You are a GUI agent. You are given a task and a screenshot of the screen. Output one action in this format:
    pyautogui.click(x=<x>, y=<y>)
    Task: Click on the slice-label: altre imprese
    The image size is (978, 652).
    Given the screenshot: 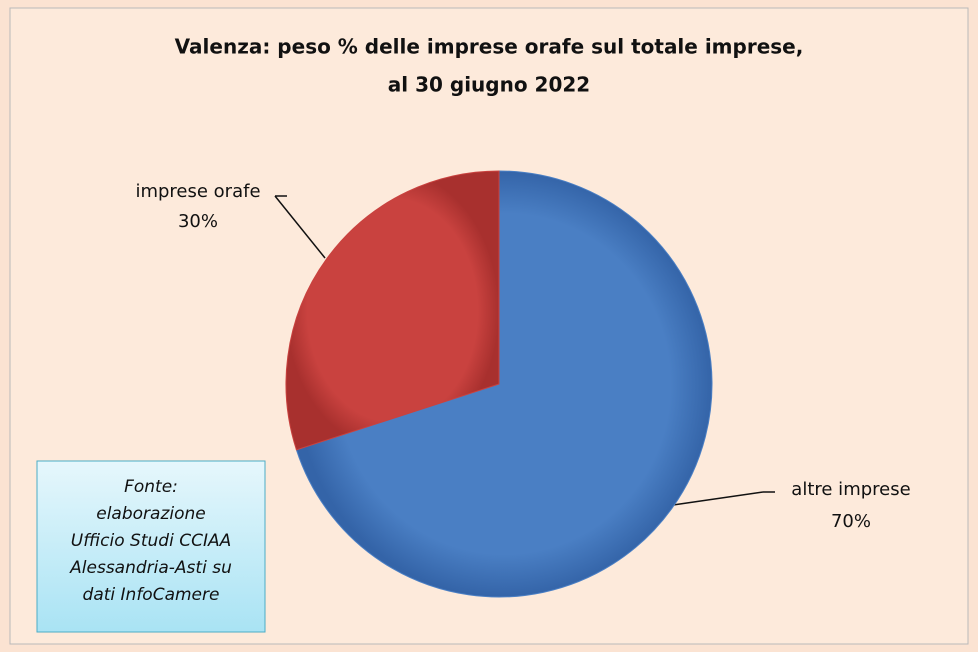 What is the action you would take?
    pyautogui.click(x=850, y=489)
    